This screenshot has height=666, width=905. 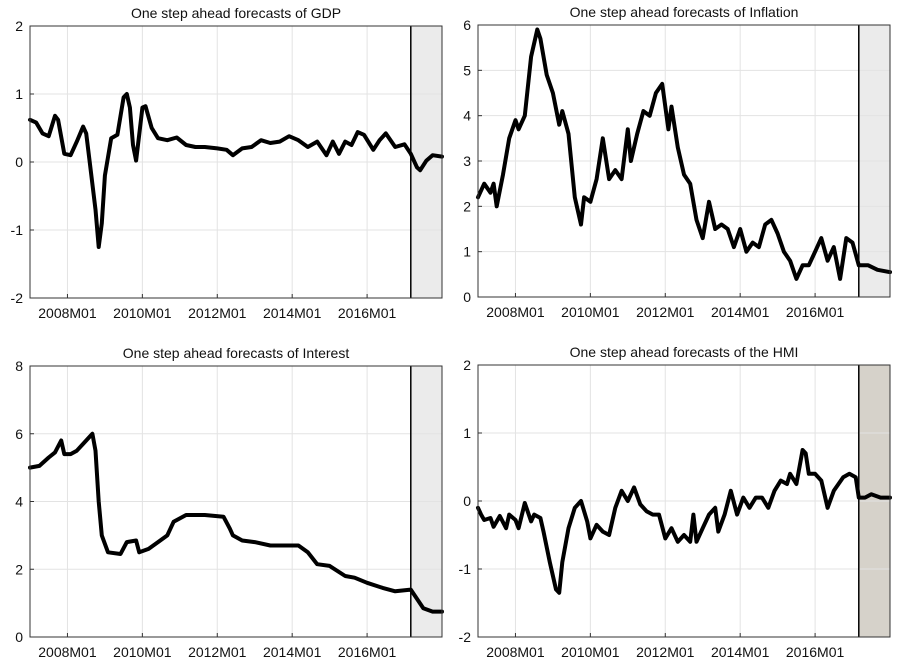 I want to click on chart-title: One step ahead forecasts of GDP, so click(x=236, y=13).